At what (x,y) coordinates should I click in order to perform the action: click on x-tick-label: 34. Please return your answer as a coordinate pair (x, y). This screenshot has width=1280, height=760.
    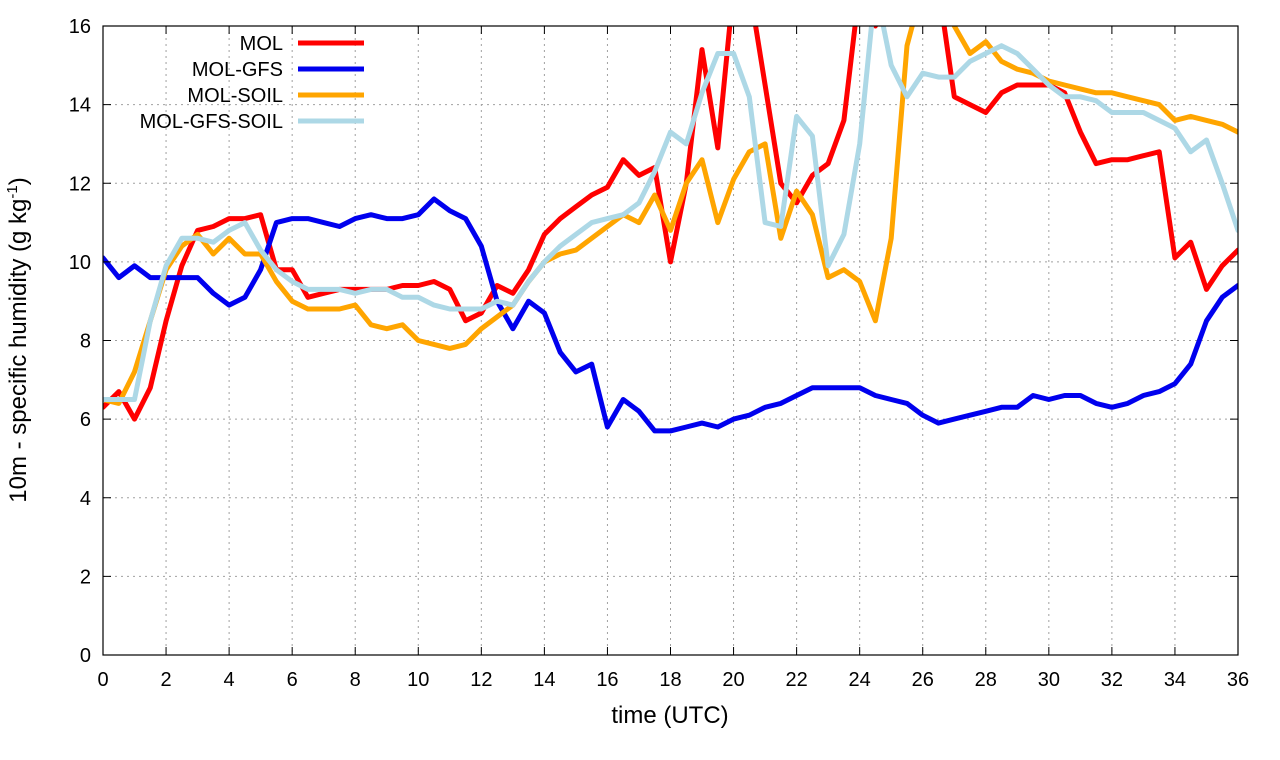
    Looking at the image, I should click on (1175, 680).